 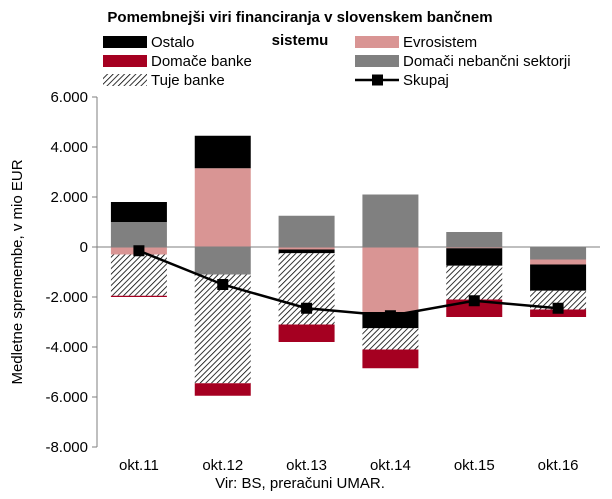 I want to click on skupaj-line, so click(x=348, y=283).